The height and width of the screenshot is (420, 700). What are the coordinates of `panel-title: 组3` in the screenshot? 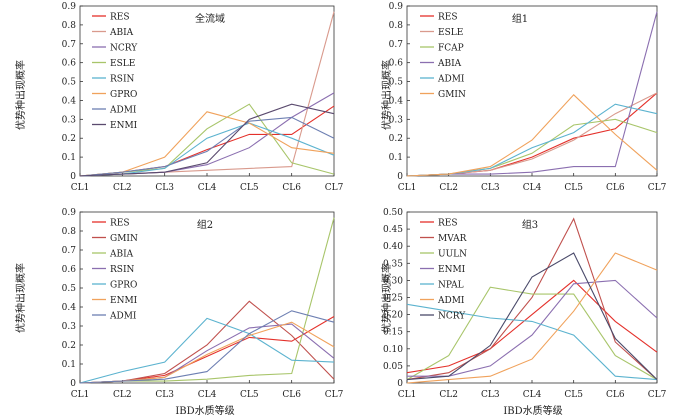 It's located at (530, 224).